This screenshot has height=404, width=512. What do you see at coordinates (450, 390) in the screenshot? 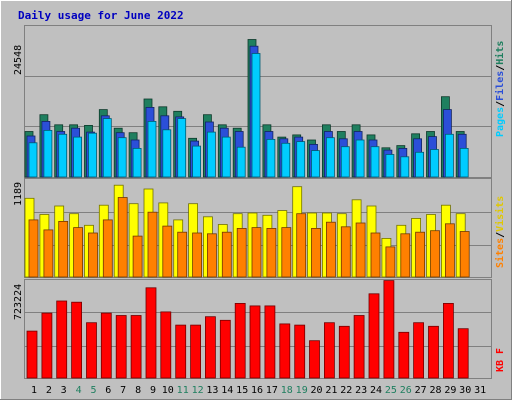
I see `x-tick-label-day-29: 29` at bounding box center [450, 390].